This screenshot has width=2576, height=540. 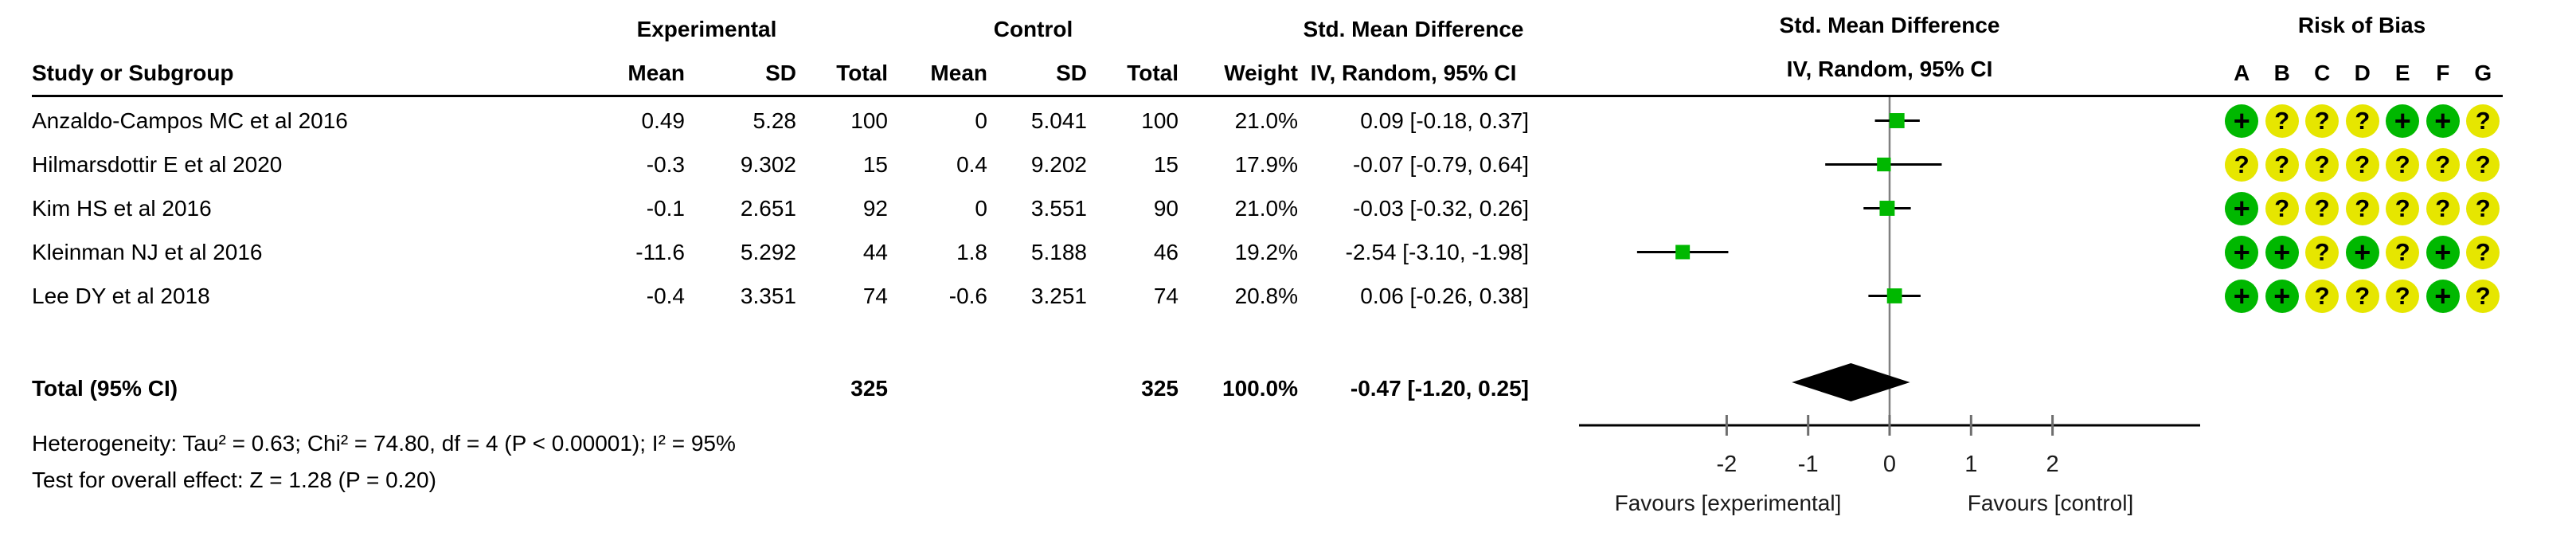 What do you see at coordinates (1058, 121) in the screenshot?
I see `ctrl-sd: 5.041` at bounding box center [1058, 121].